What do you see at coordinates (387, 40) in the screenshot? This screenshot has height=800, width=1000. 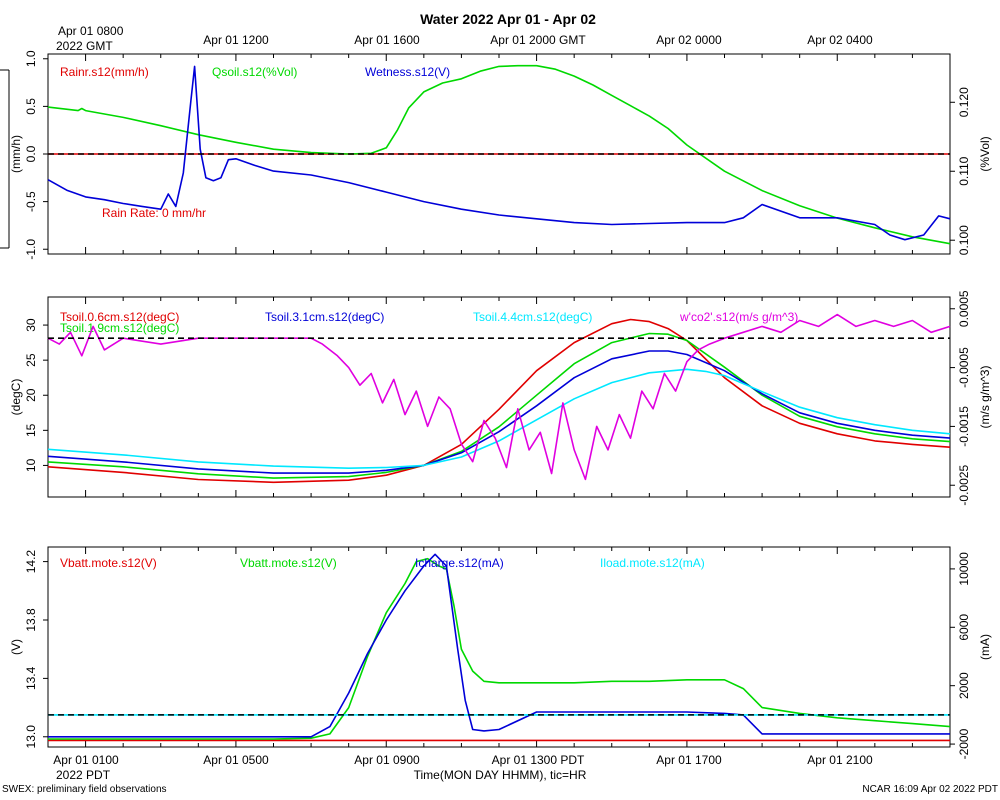 I see `top-time-label: Apr 01 1600` at bounding box center [387, 40].